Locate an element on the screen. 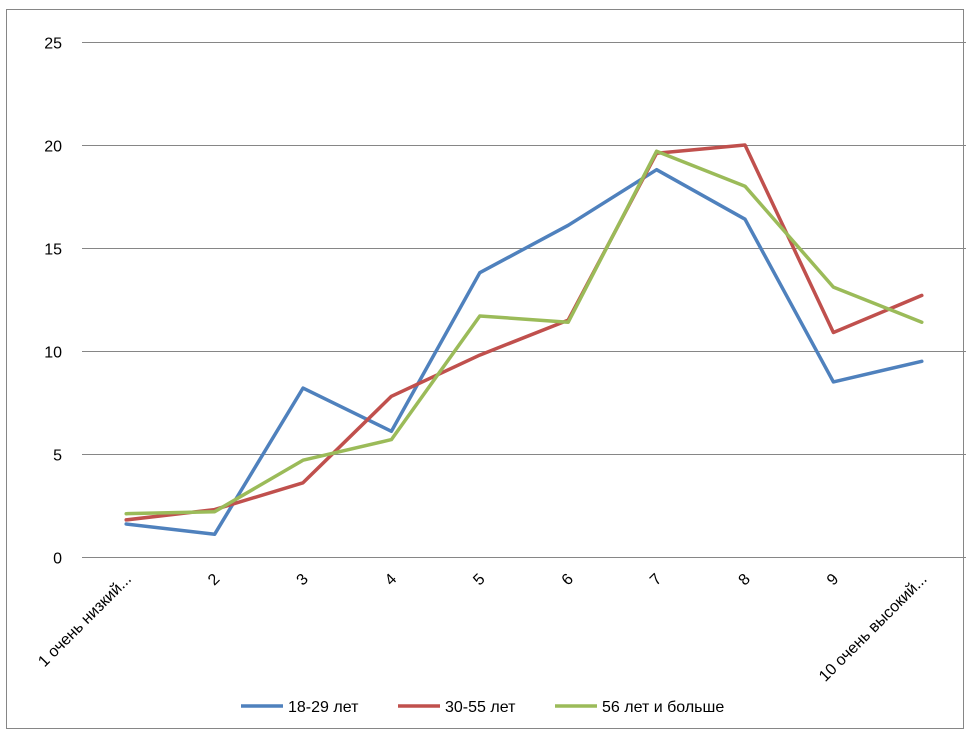 This screenshot has height=733, width=969. y-tick-label: 0 is located at coordinates (57, 559).